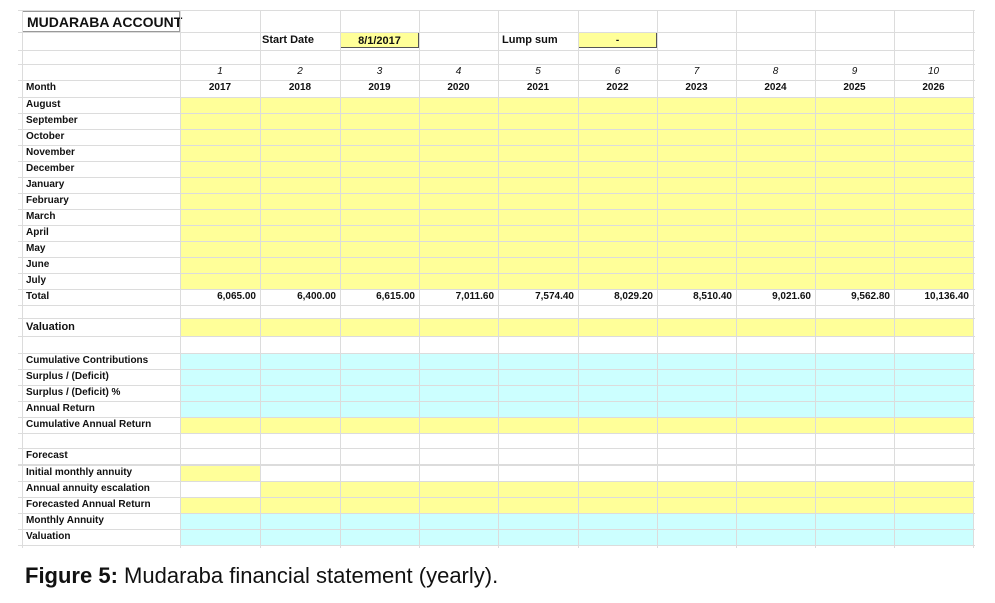 The height and width of the screenshot is (603, 995). What do you see at coordinates (37, 232) in the screenshot?
I see `row-label: April` at bounding box center [37, 232].